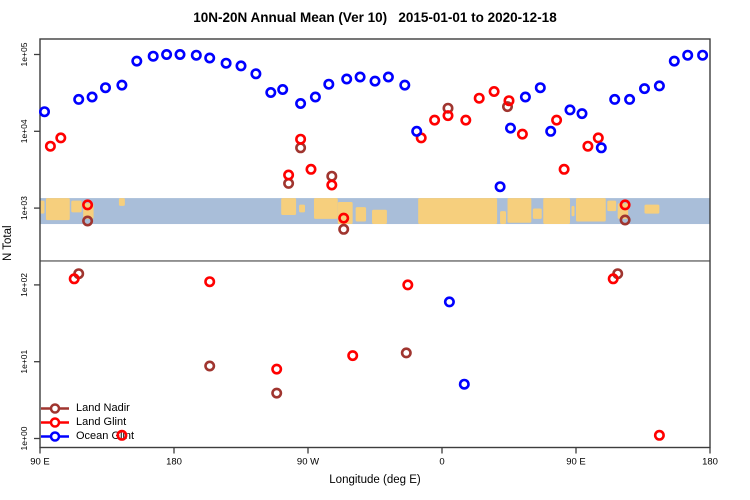 Image resolution: width=750 pixels, height=500 pixels. Describe the element at coordinates (103, 408) in the screenshot. I see `legend-label-land-nadir: Land Nadir` at that location.